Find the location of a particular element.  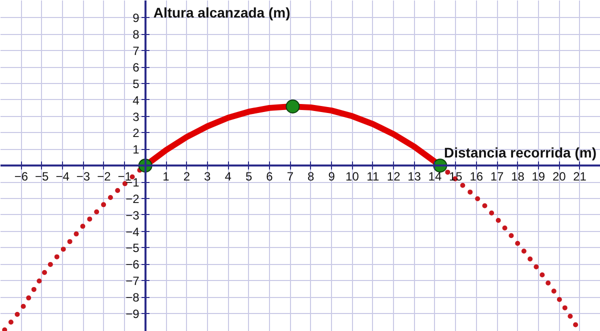

y-tick-label: 3 is located at coordinates (136, 117).